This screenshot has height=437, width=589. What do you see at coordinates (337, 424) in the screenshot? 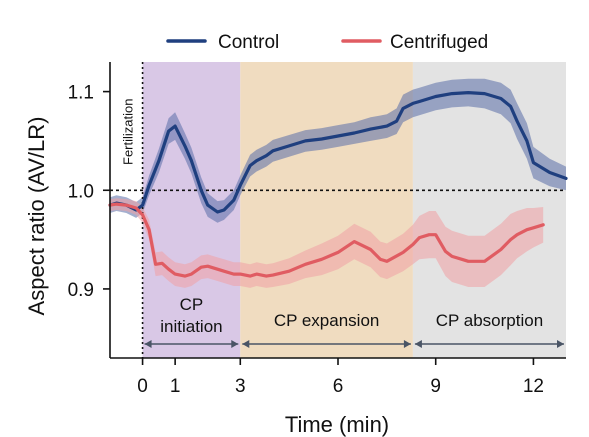
I see `x-axis-title: Time (min)` at bounding box center [337, 424].